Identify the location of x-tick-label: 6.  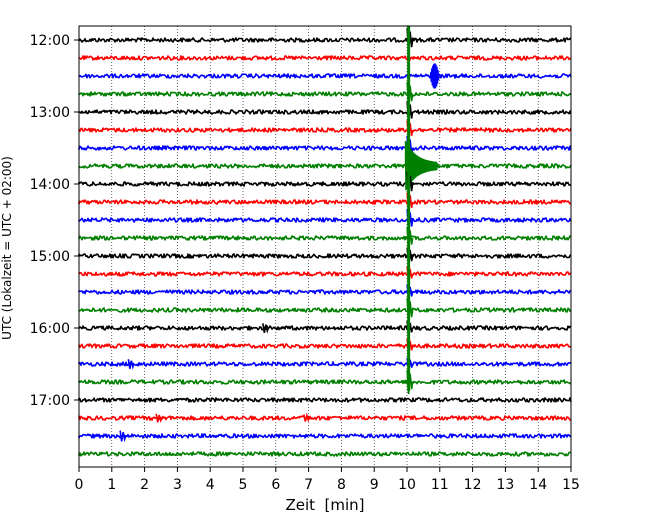
(275, 485).